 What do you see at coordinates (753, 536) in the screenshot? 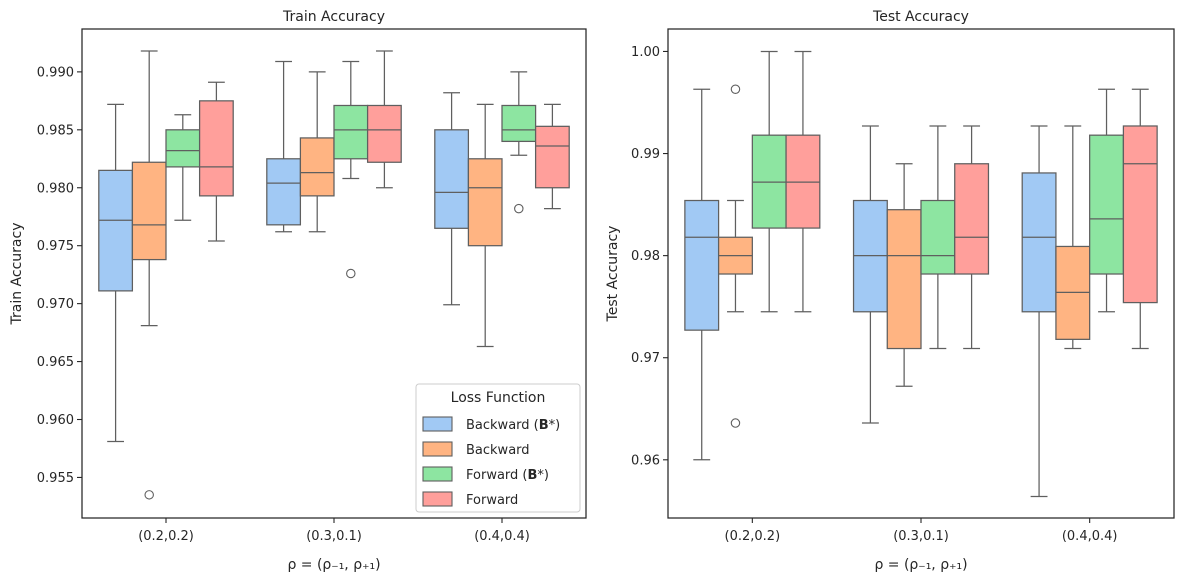
I see `test-x-tick-label: (0.2,0.2)` at bounding box center [753, 536].